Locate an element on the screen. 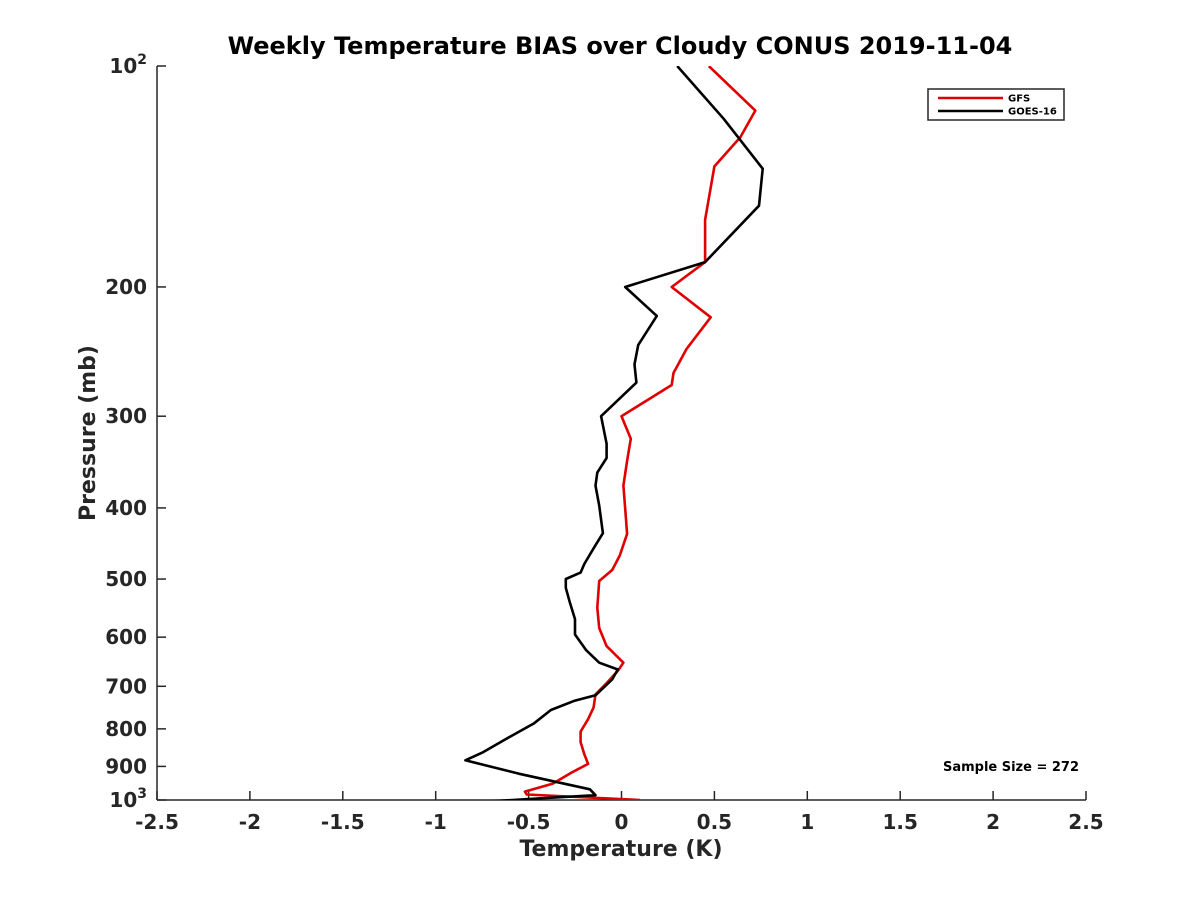  y-axis-label: Pressure (mb) is located at coordinates (88, 433).